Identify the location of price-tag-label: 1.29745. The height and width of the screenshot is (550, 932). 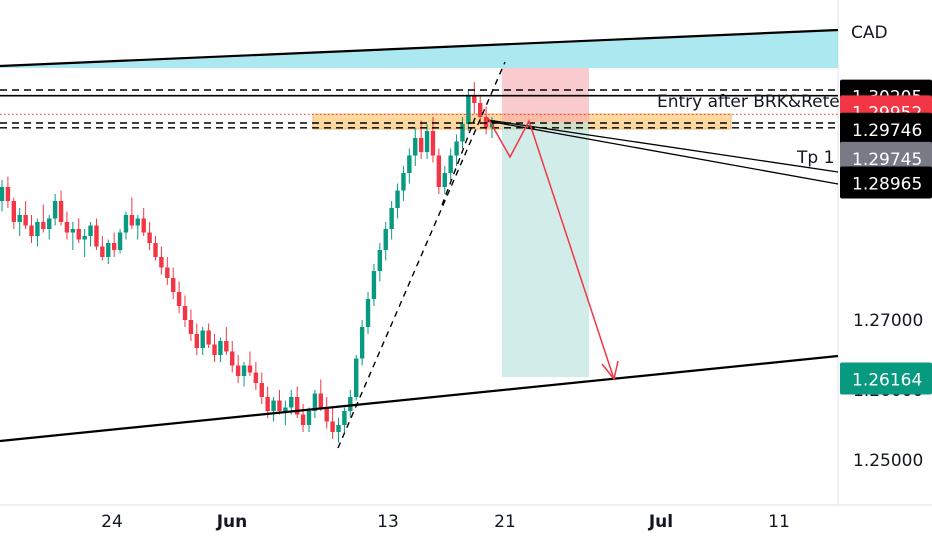
(887, 160).